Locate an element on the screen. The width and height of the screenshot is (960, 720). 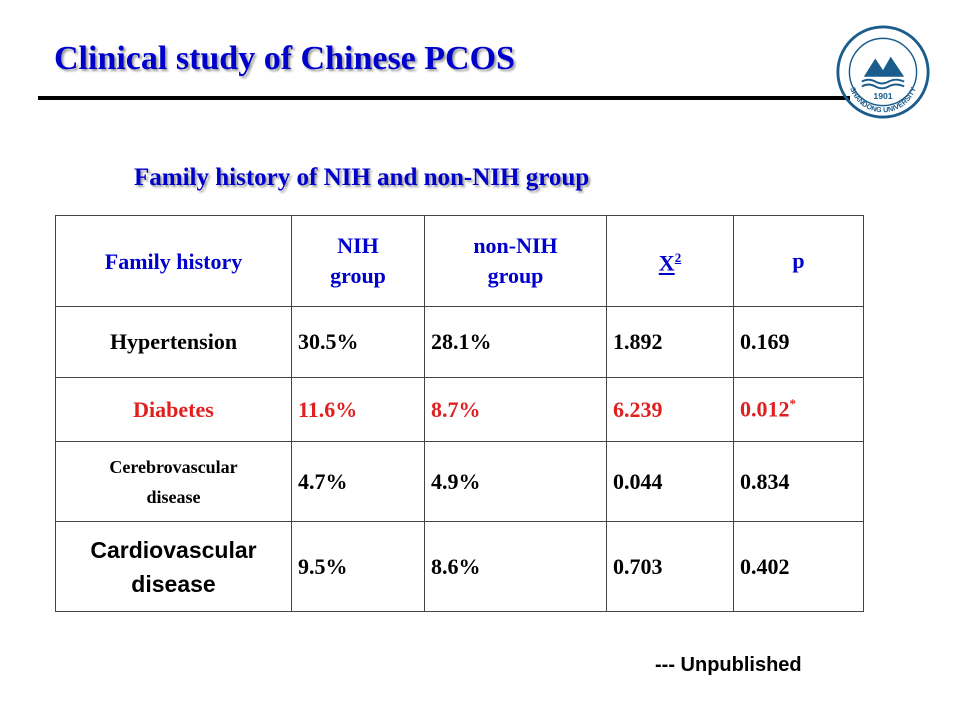
unpublished-note: --- Unpublished is located at coordinates (728, 665).